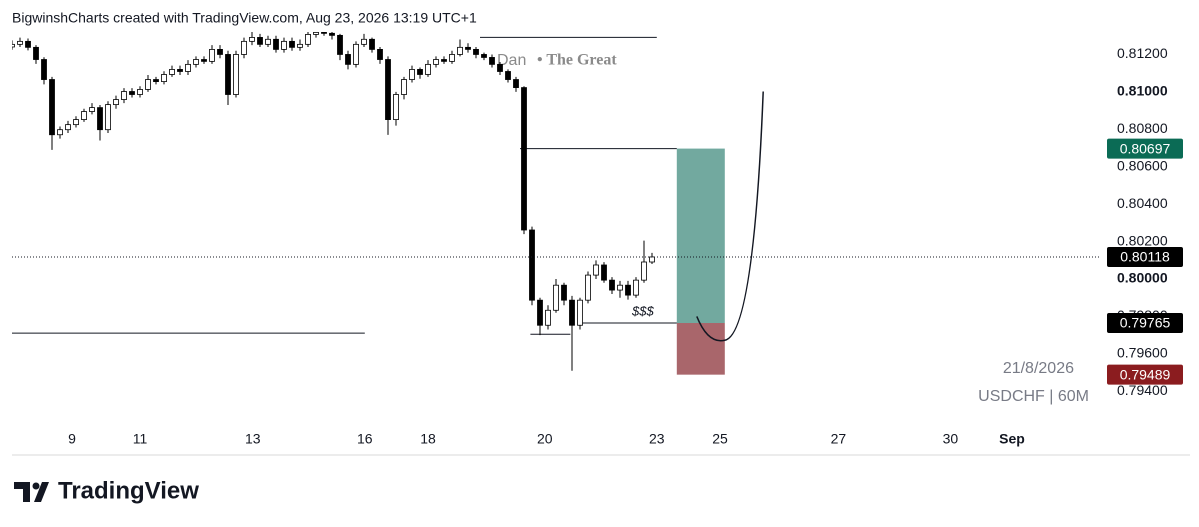 This screenshot has height=527, width=1199. I want to click on y-tick-label: 0.80400, so click(1142, 203).